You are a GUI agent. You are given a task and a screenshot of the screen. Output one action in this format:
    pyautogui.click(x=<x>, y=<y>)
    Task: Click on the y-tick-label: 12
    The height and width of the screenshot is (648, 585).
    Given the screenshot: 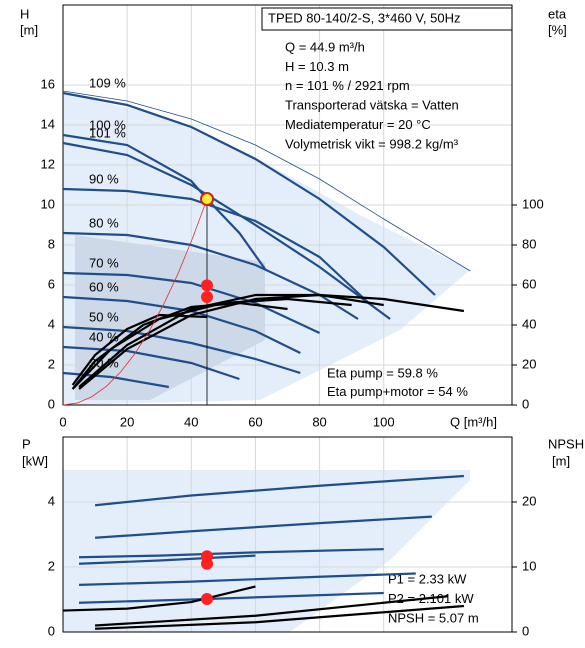 What is the action you would take?
    pyautogui.click(x=48, y=163)
    